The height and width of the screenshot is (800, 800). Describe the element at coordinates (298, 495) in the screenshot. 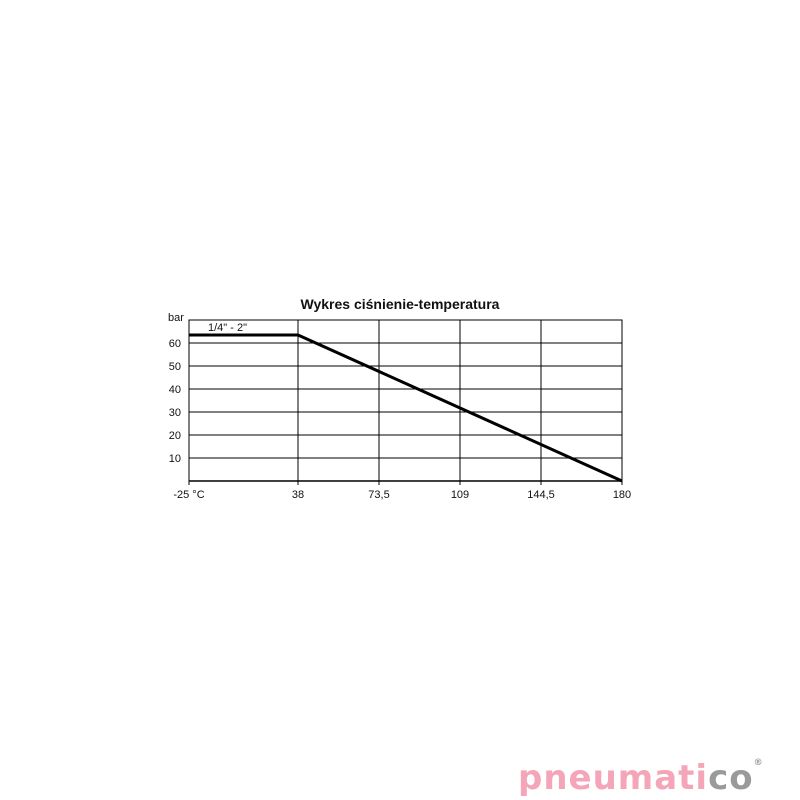

I see `x-tick-label: 38` at that location.